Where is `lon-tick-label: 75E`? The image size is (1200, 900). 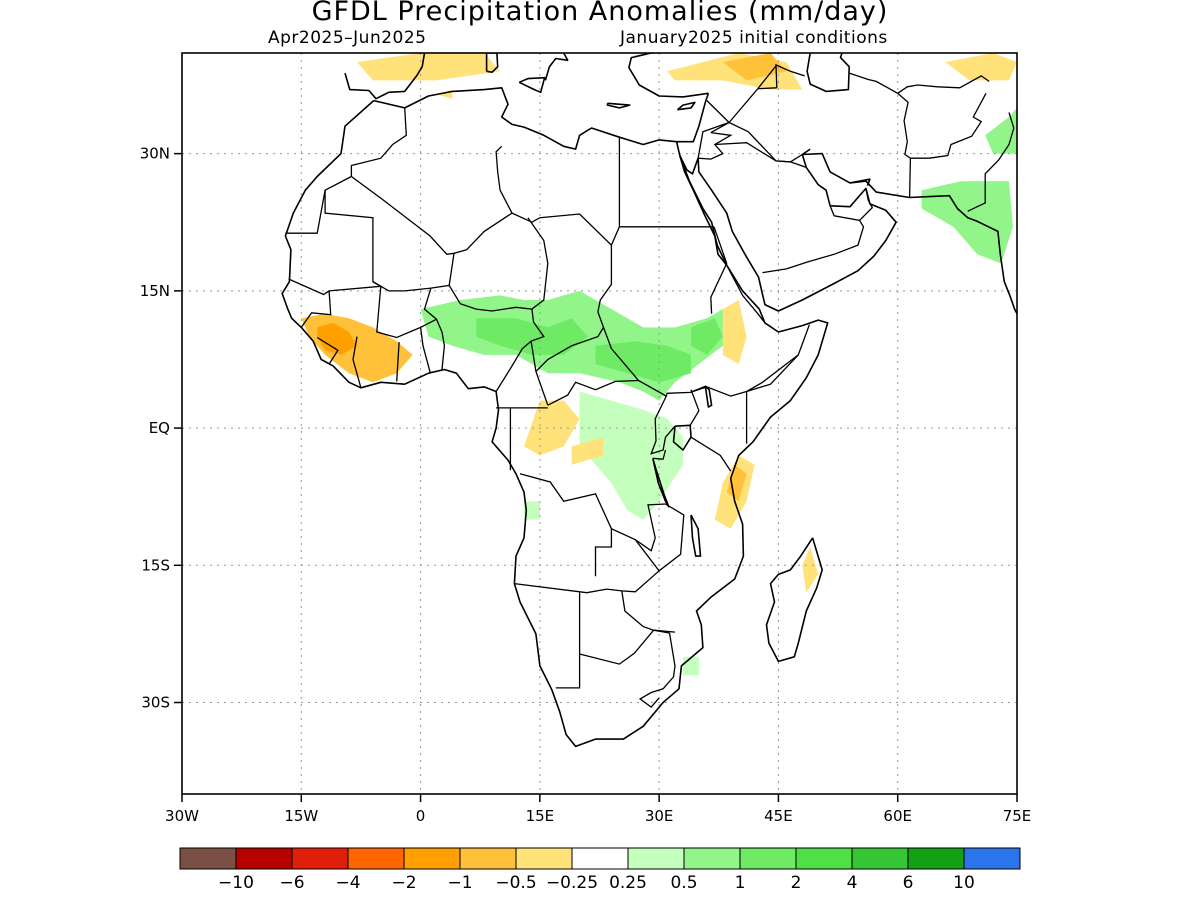
lon-tick-label: 75E is located at coordinates (1017, 816).